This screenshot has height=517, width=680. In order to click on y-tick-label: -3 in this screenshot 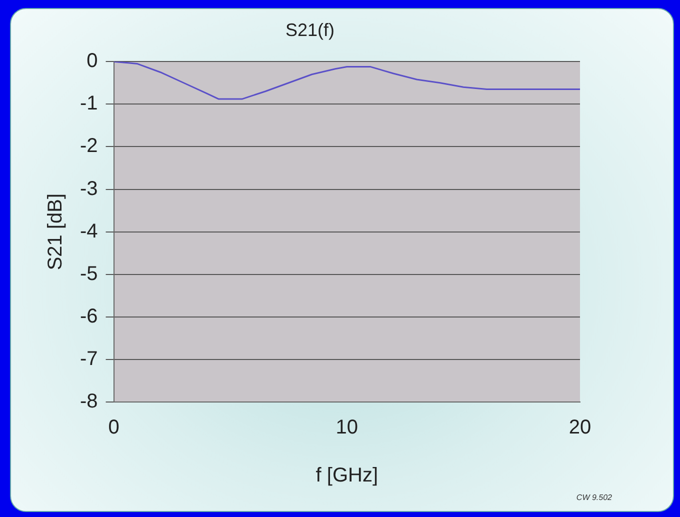, I will do `click(89, 189)`.